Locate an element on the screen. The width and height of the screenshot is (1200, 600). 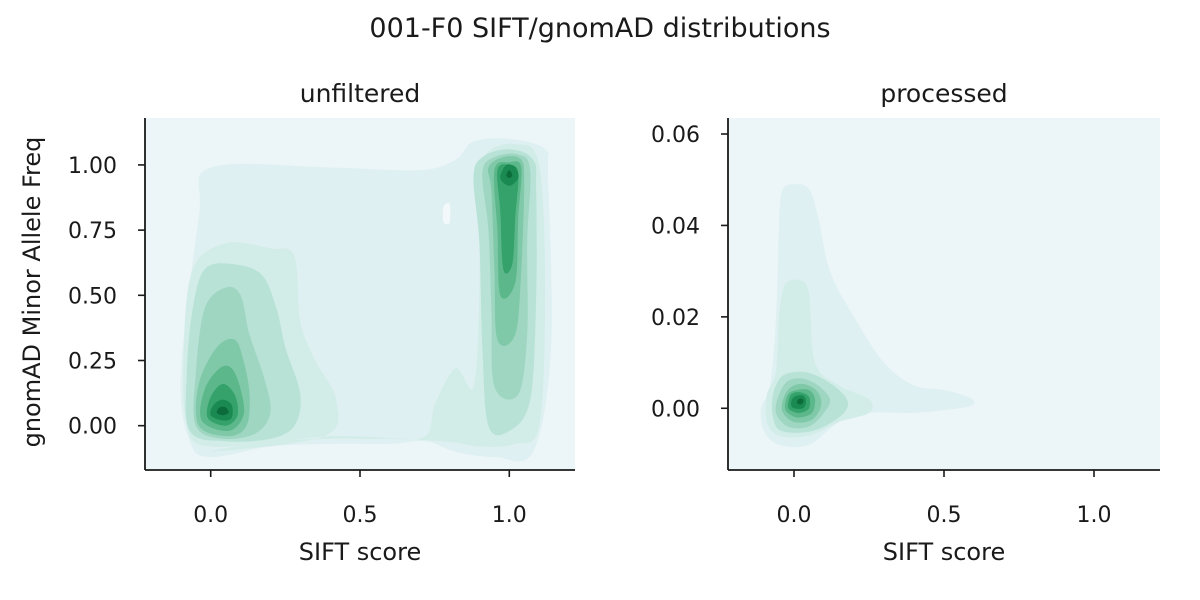
processed-y-tick-label-3: 0.06 is located at coordinates (675, 135).